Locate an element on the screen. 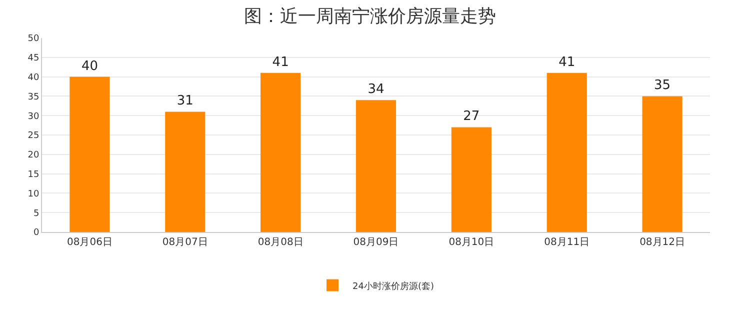 This screenshot has height=312, width=740. data-label: 27 is located at coordinates (471, 116).